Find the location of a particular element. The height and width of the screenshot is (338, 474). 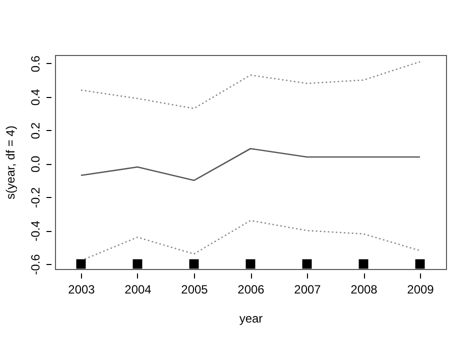

x-tick-label: 2007 is located at coordinates (308, 289).